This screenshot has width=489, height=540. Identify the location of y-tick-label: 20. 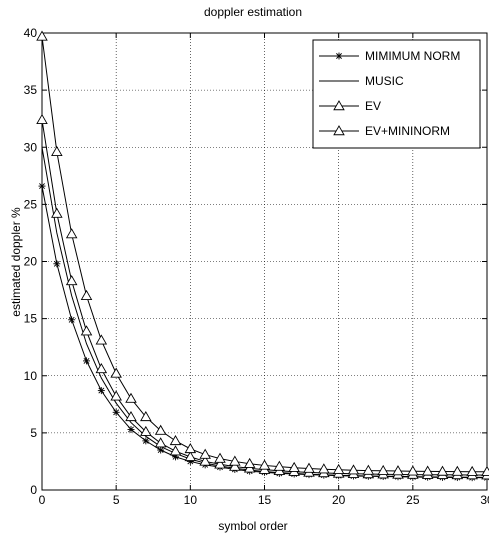
(31, 262).